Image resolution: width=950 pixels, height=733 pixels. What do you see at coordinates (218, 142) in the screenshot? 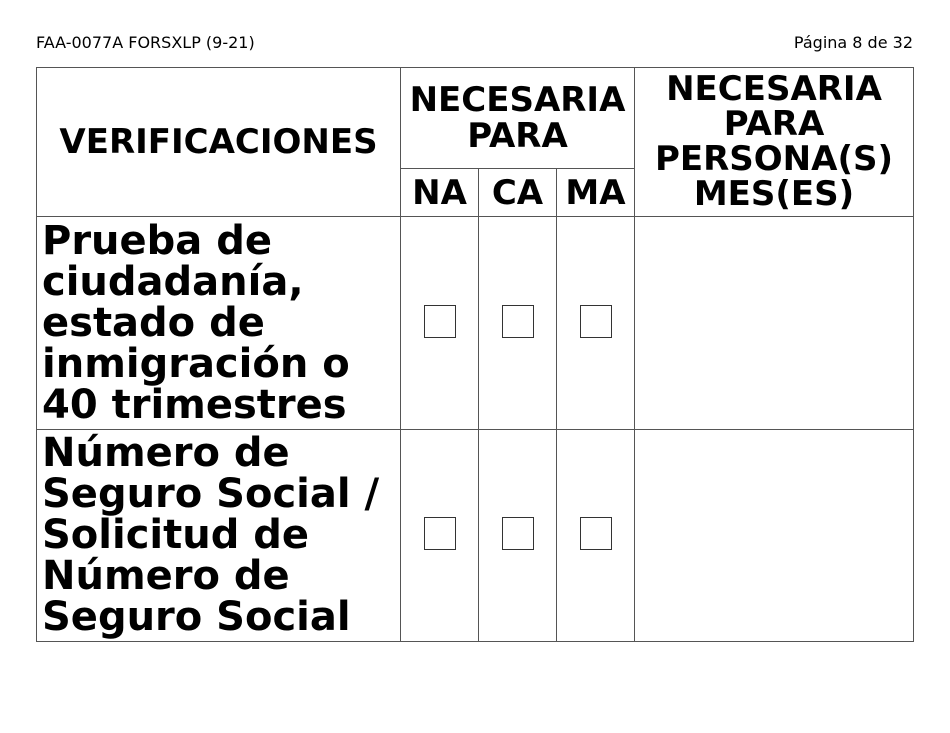
I see `header-verificaciones: VERIFICACIONES` at bounding box center [218, 142].